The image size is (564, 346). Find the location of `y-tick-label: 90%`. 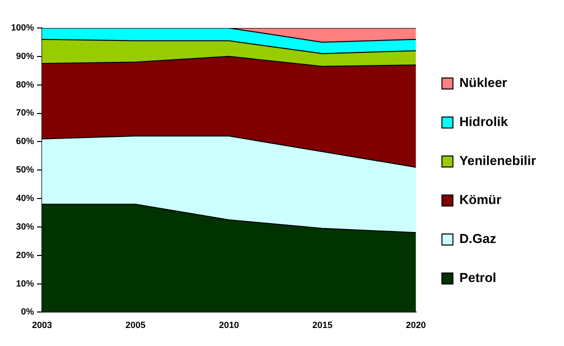

y-tick-label: 90% is located at coordinates (25, 55).